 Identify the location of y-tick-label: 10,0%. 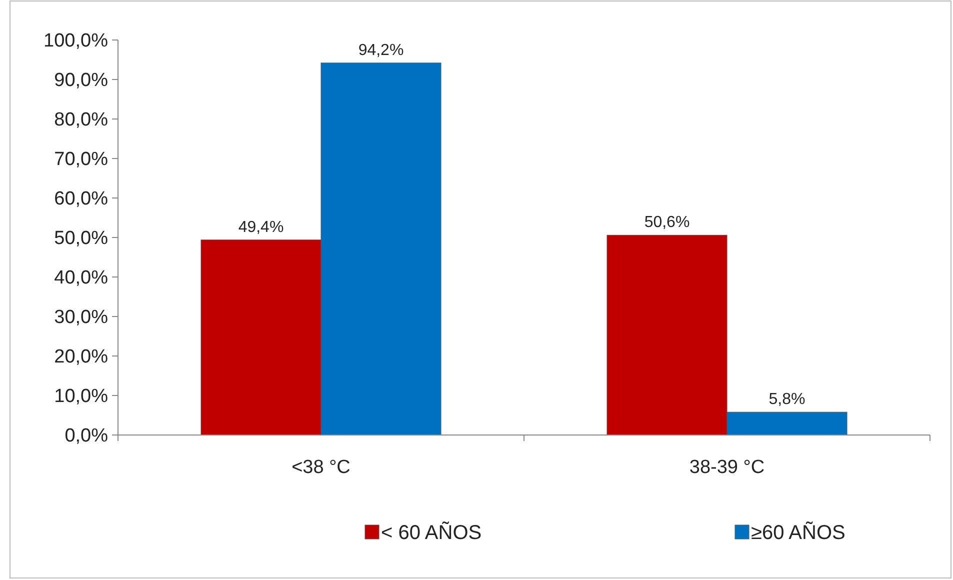
(81, 397).